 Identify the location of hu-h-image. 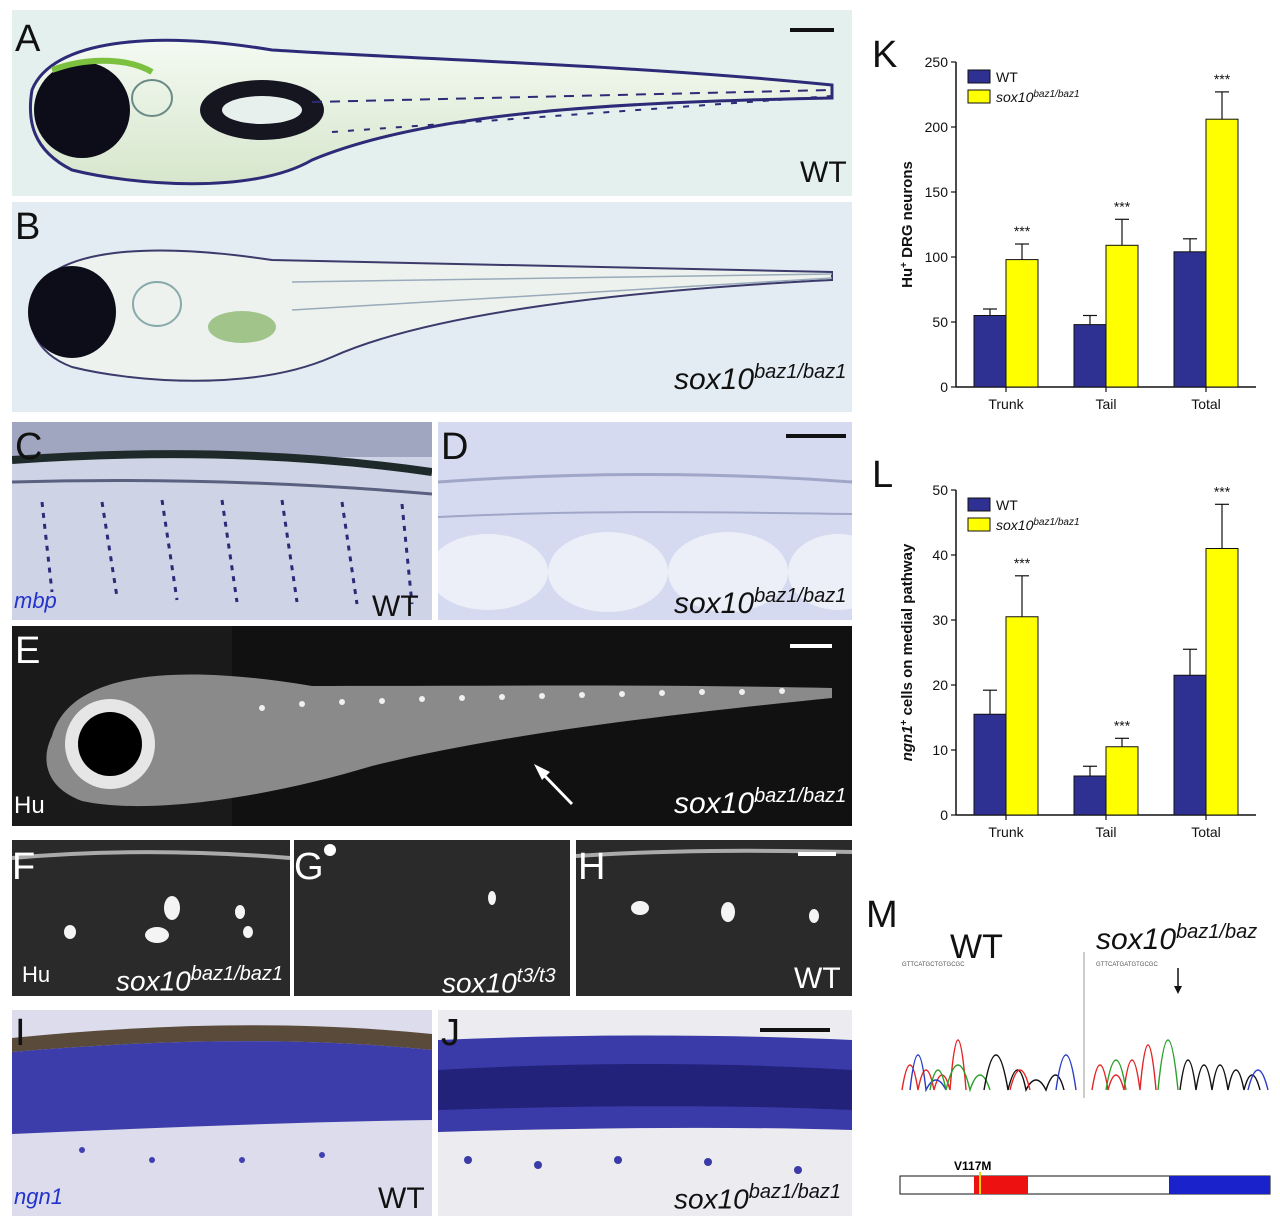
(714, 885).